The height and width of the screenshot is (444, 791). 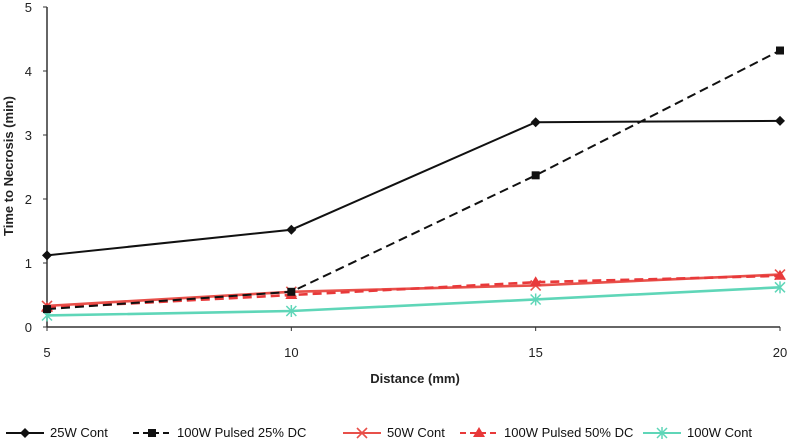 I want to click on legend-item: 50W Cont, so click(x=394, y=432).